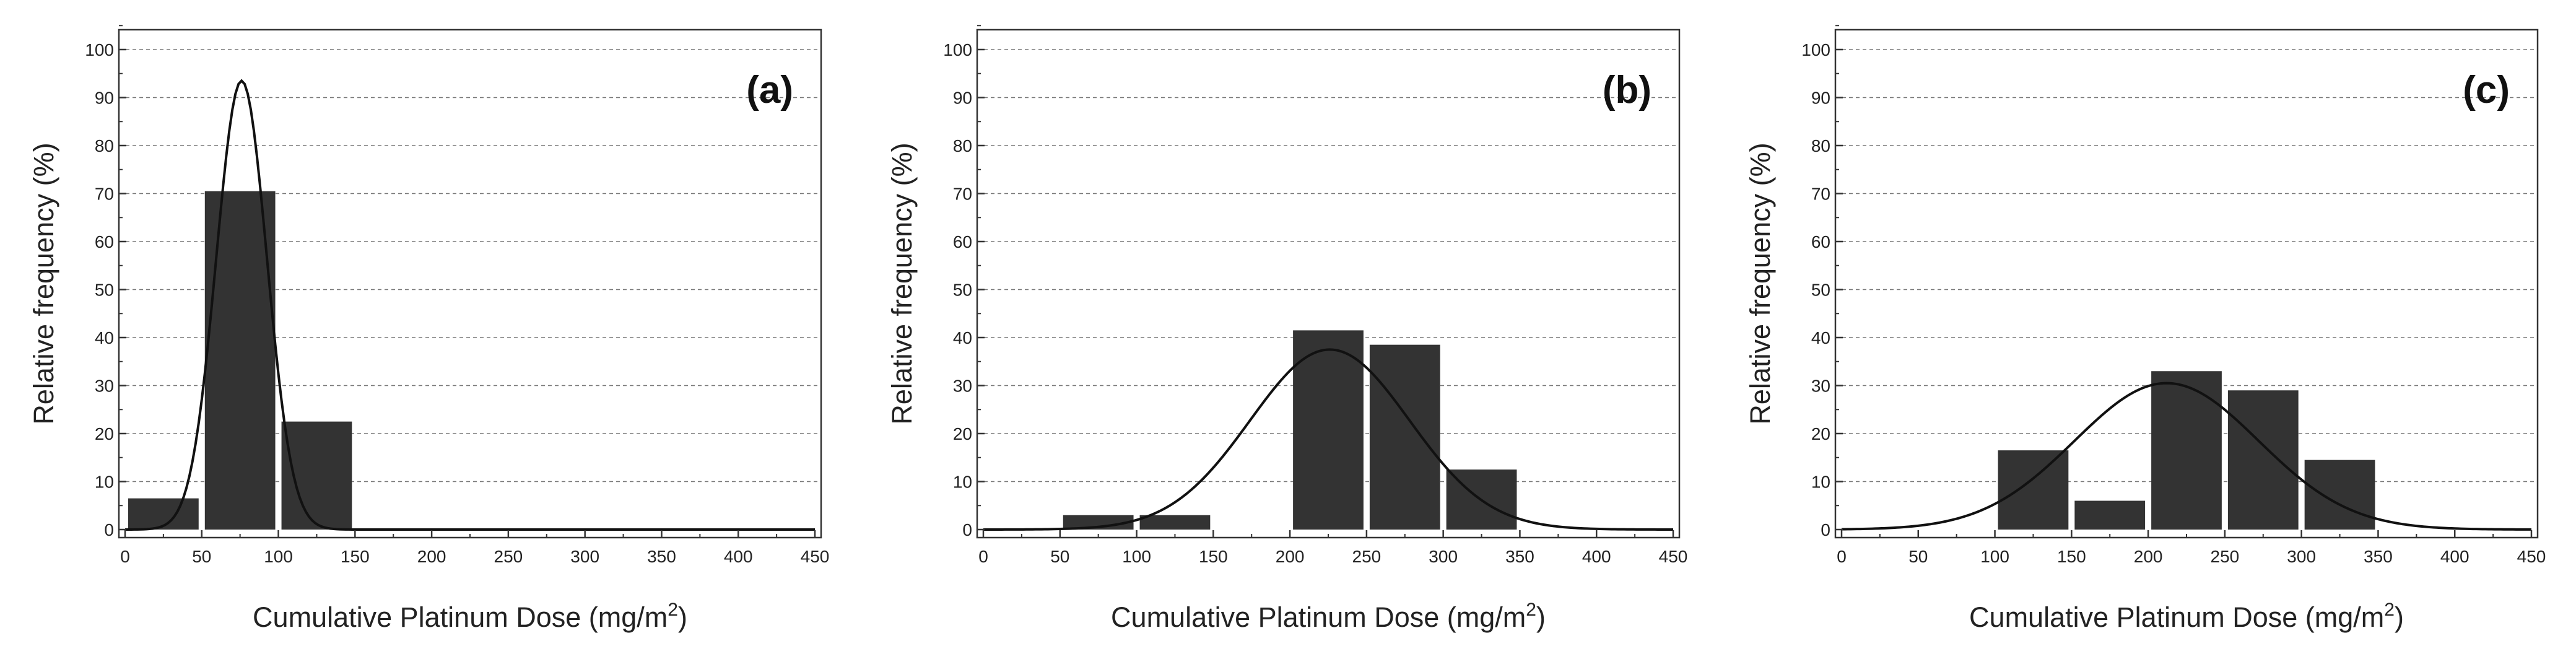 The height and width of the screenshot is (659, 2576). Describe the element at coordinates (1627, 90) in the screenshot. I see `panel-label-b: (b)` at that location.